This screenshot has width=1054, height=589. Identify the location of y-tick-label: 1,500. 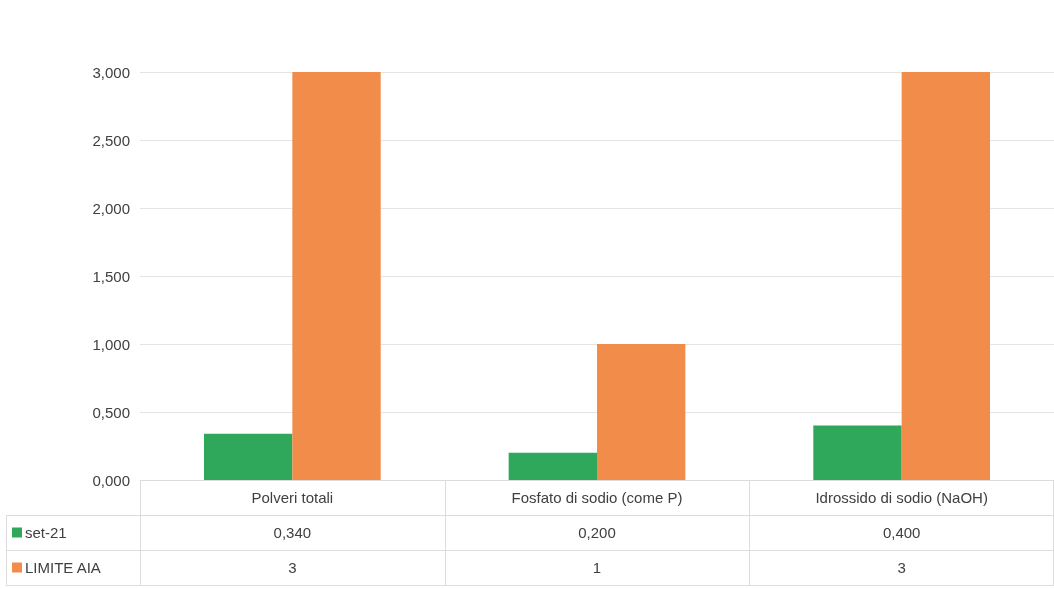
(111, 276).